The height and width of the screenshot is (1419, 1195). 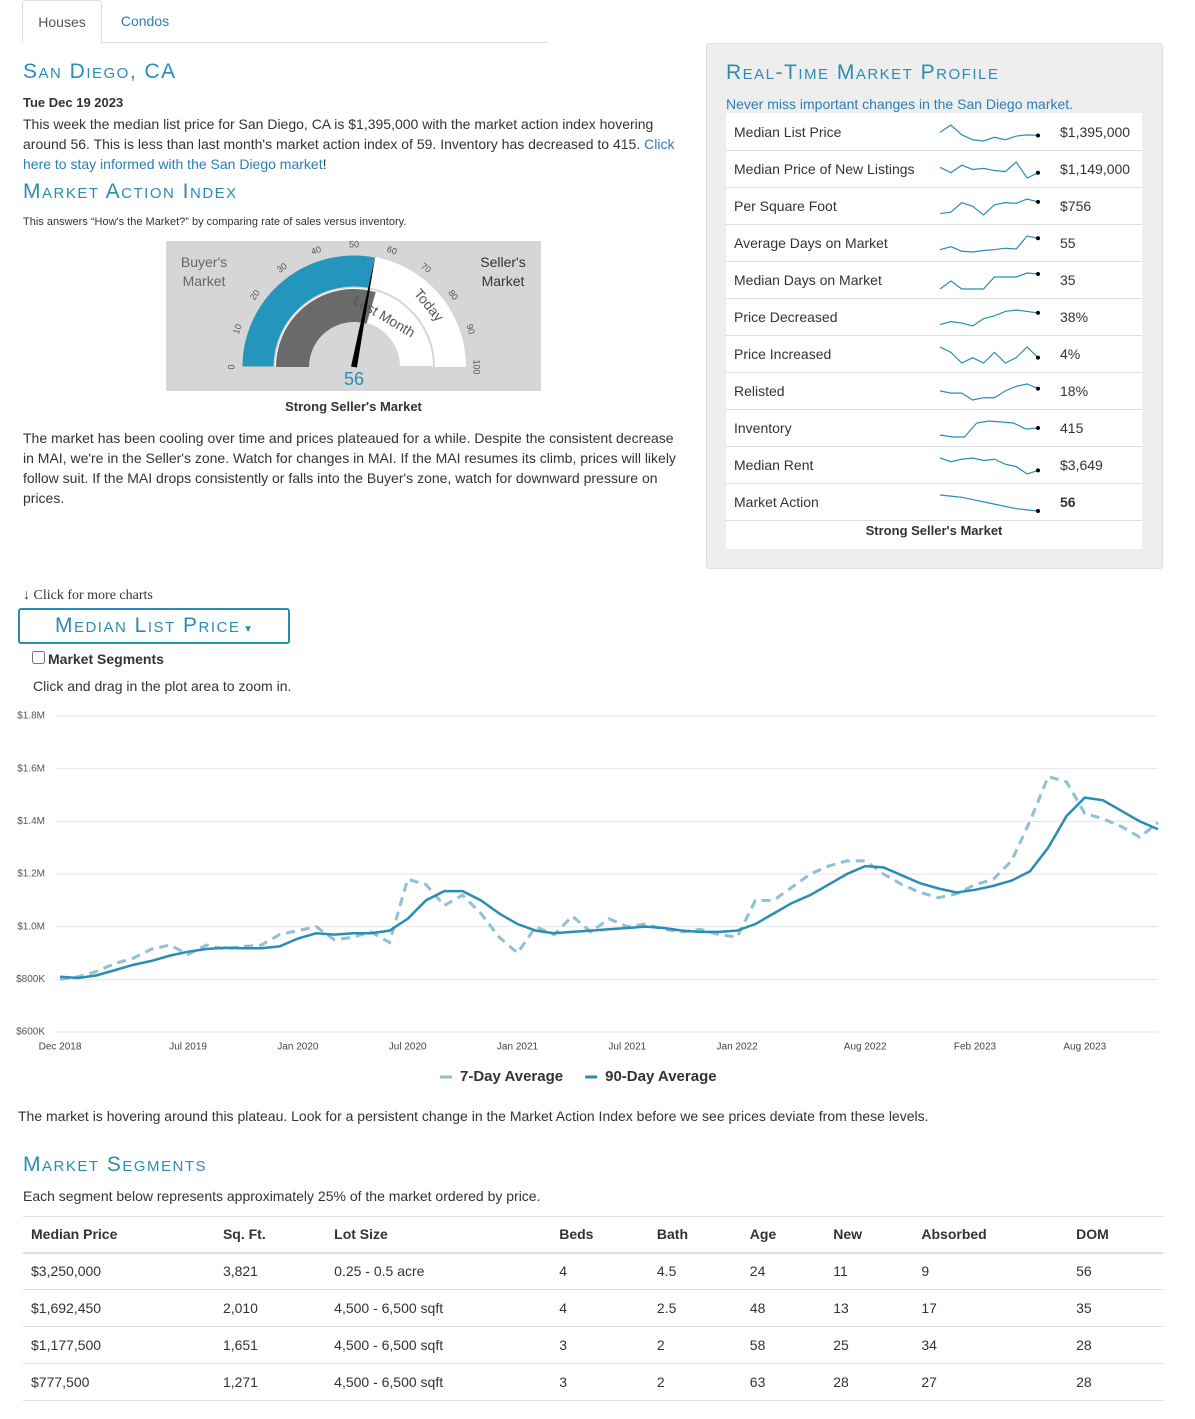 What do you see at coordinates (66, 1308) in the screenshot?
I see `table-cell: $1,692,450` at bounding box center [66, 1308].